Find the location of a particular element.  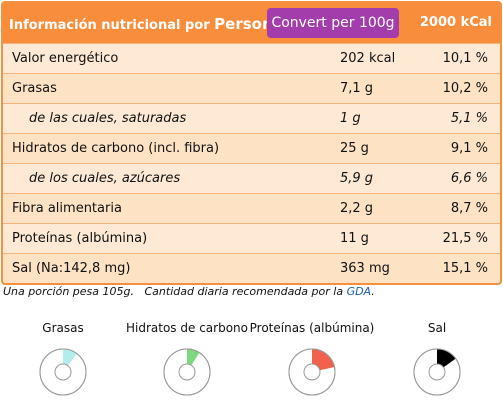

convert-button: Convert per 100g is located at coordinates (333, 23).